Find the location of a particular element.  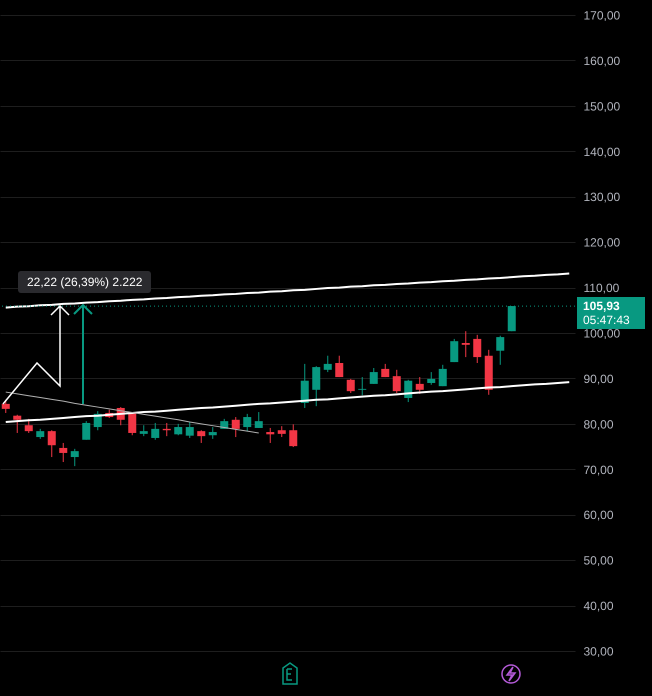

y-tick-label: 40,00 is located at coordinates (599, 606).